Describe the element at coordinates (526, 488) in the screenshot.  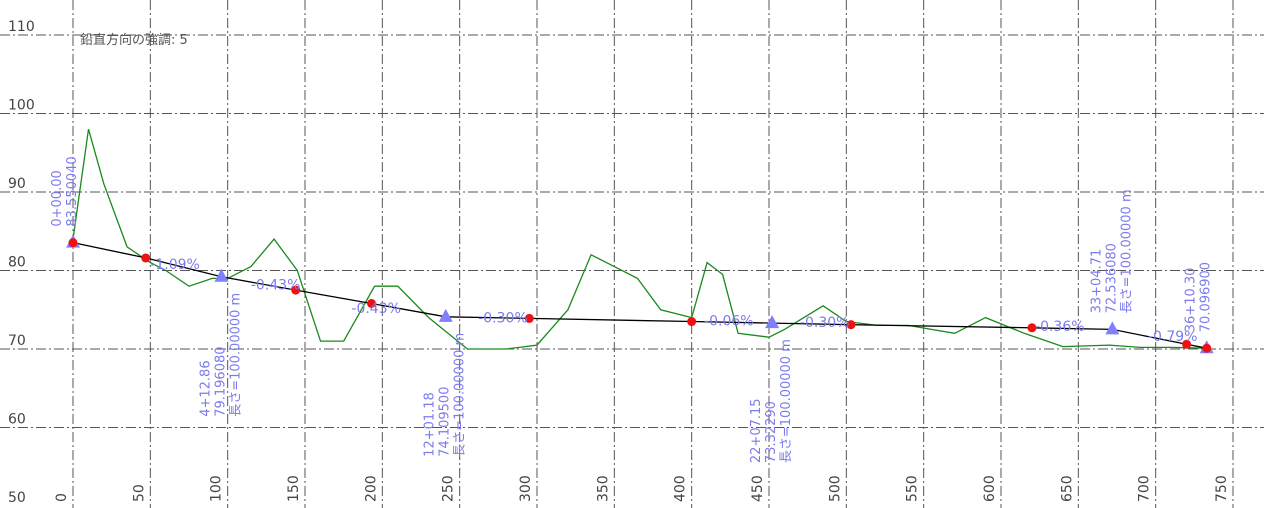
I see `x-tick-label: 300` at that location.